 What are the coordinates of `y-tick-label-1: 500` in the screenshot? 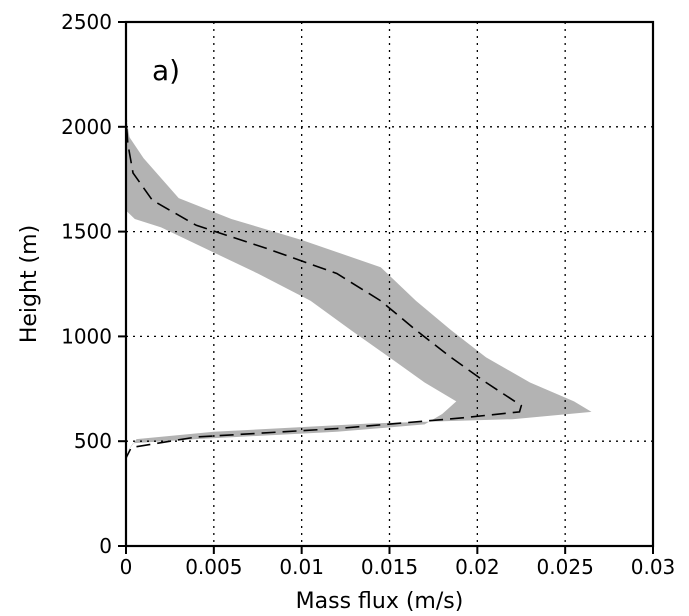 It's located at (93, 441).